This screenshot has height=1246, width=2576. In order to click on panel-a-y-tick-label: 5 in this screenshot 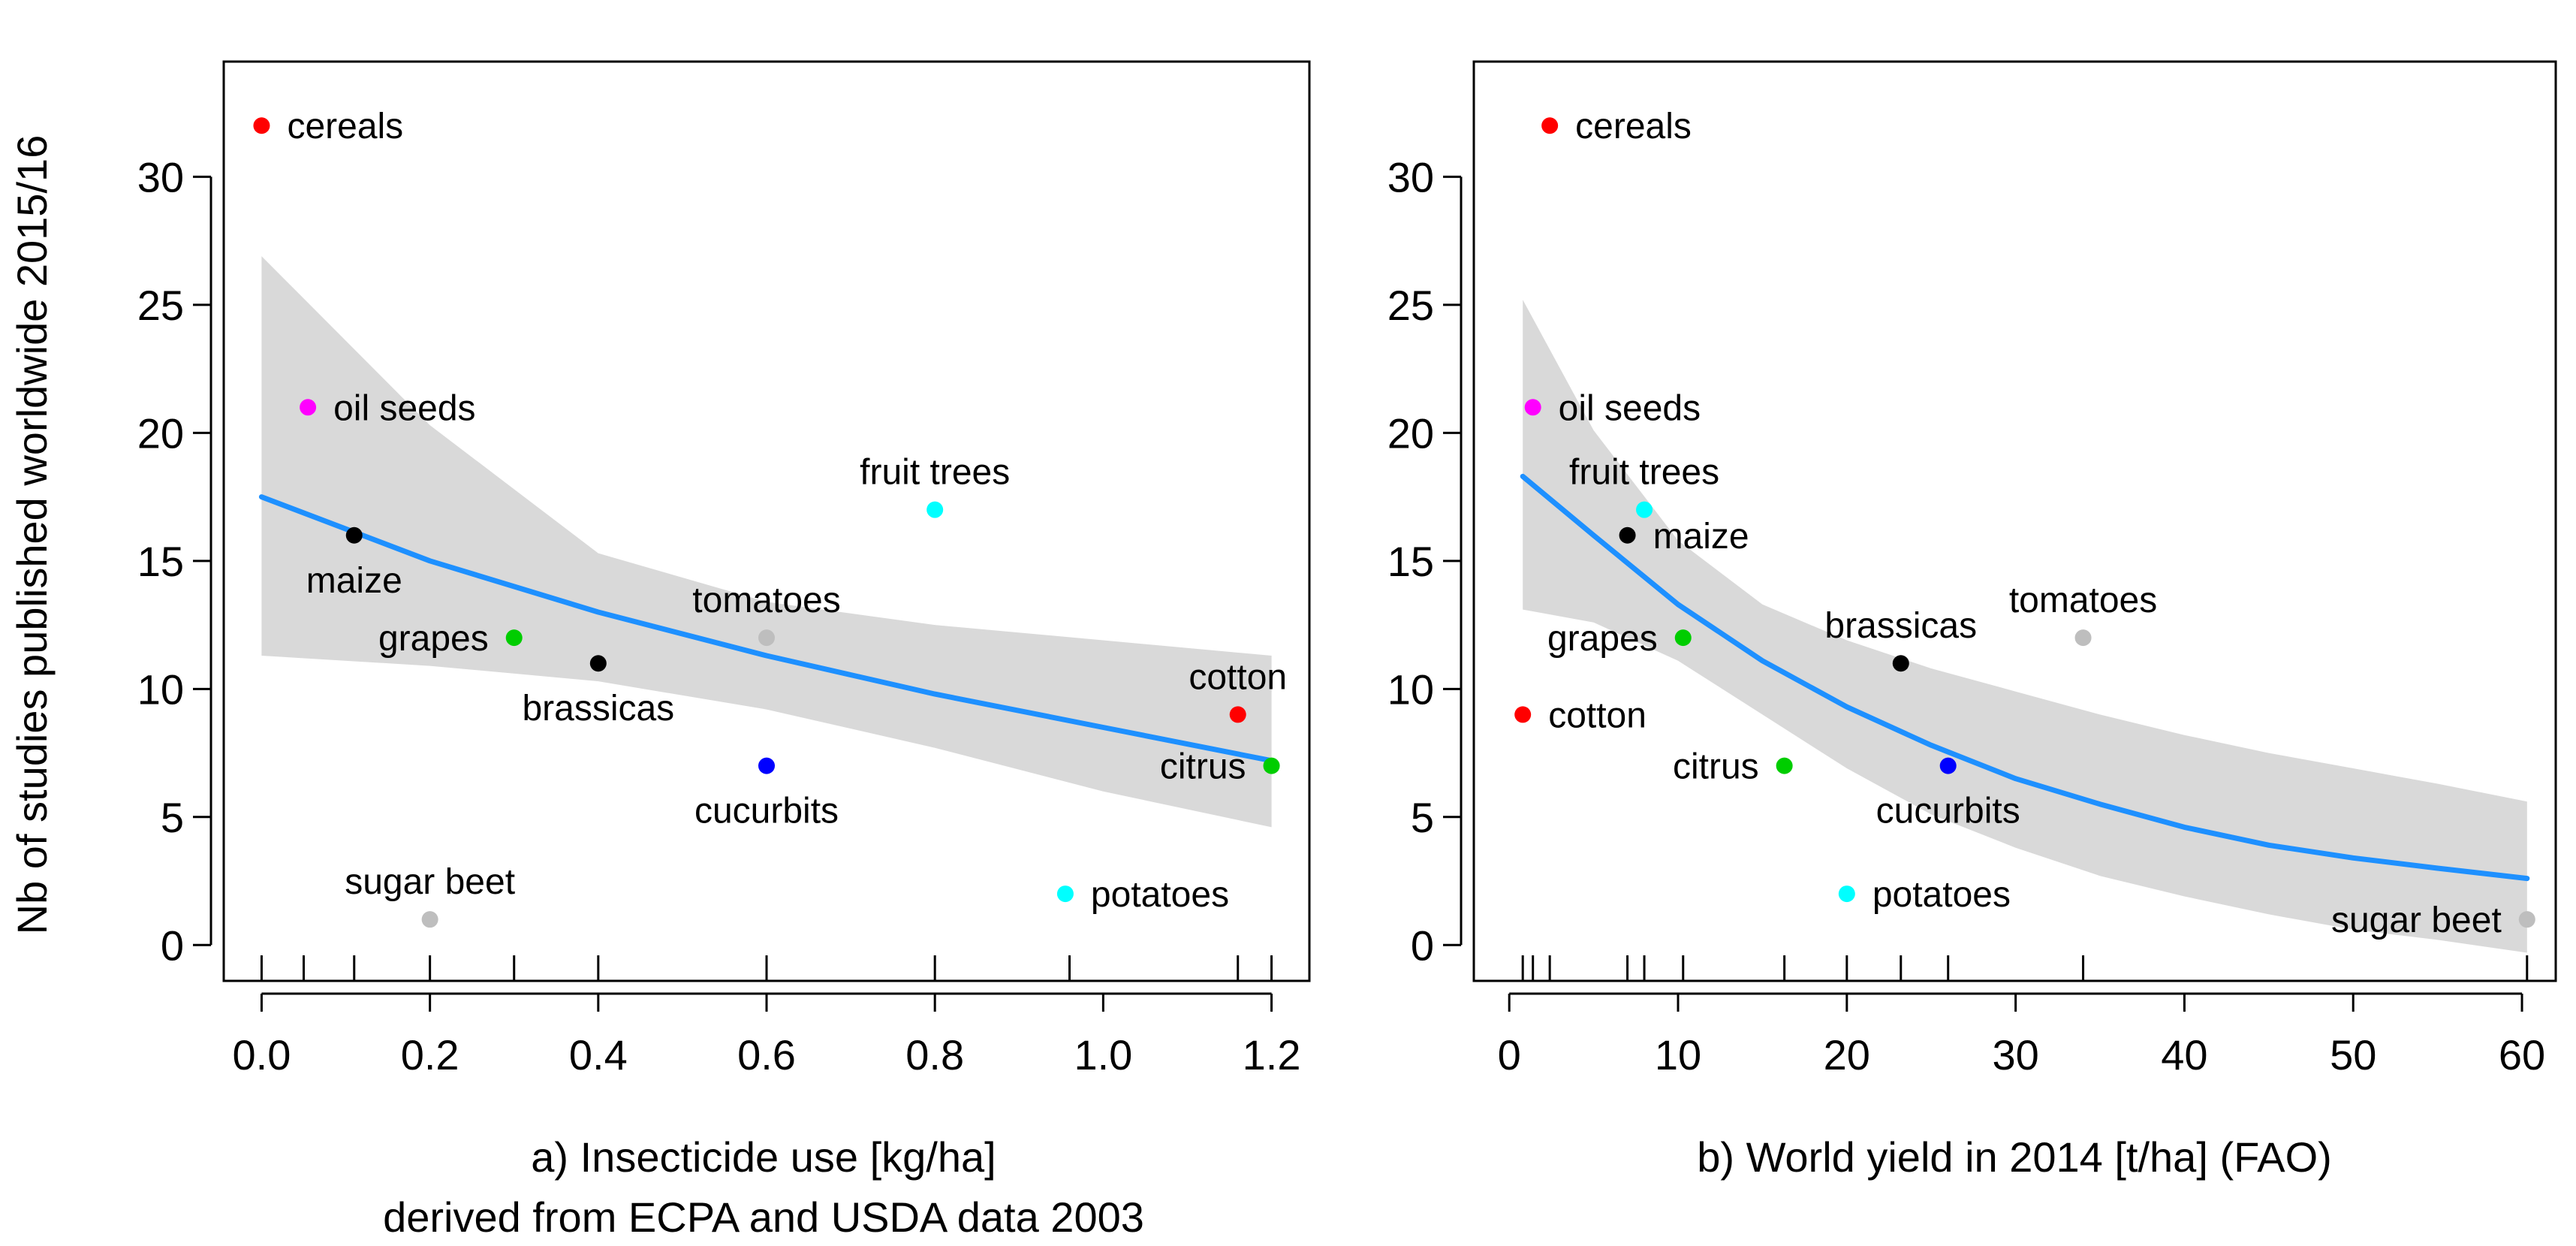, I will do `click(172, 817)`.